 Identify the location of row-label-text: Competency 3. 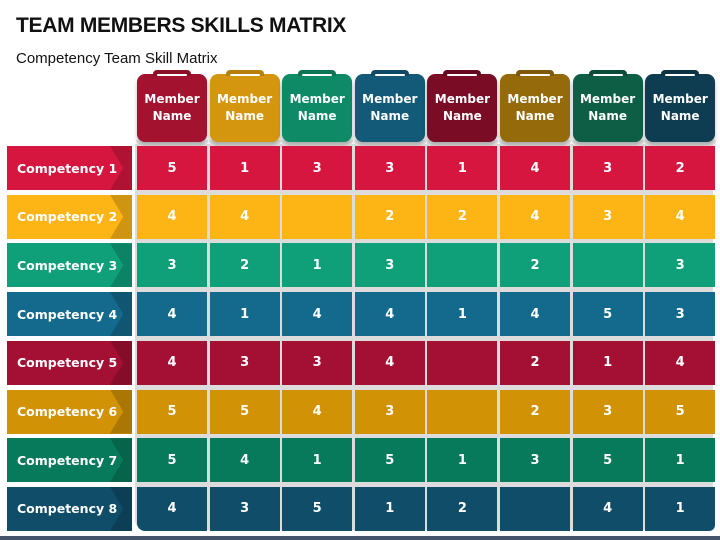
(67, 265).